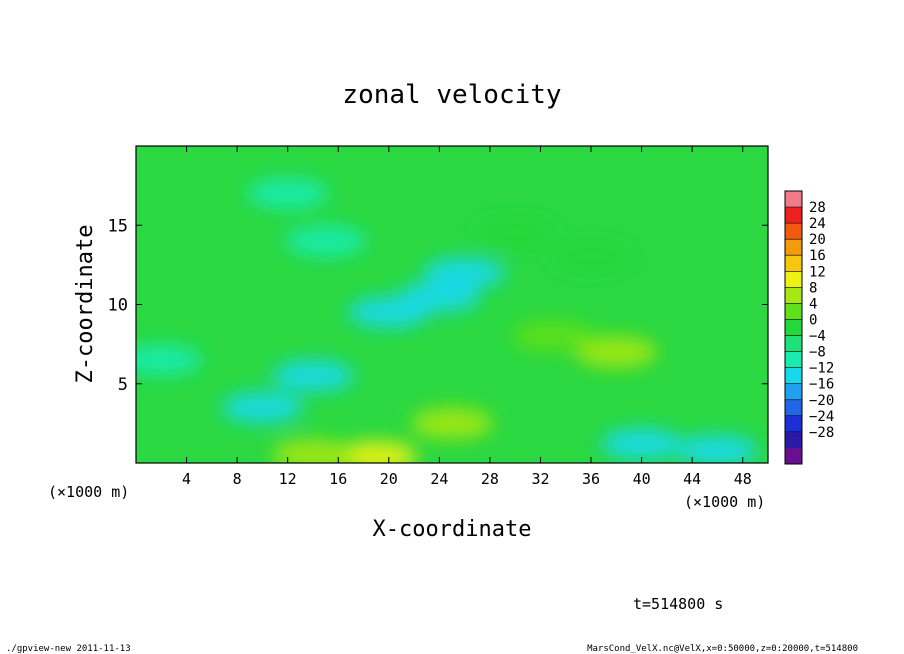 This screenshot has height=654, width=904. Describe the element at coordinates (817, 240) in the screenshot. I see `colorbar-label: 20` at that location.